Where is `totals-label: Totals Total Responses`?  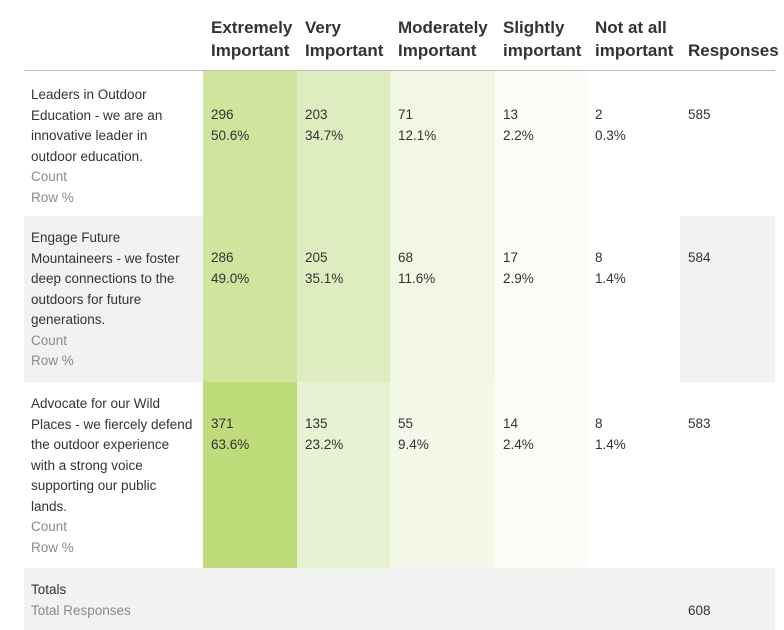 totals-label: Totals Total Responses is located at coordinates (81, 600).